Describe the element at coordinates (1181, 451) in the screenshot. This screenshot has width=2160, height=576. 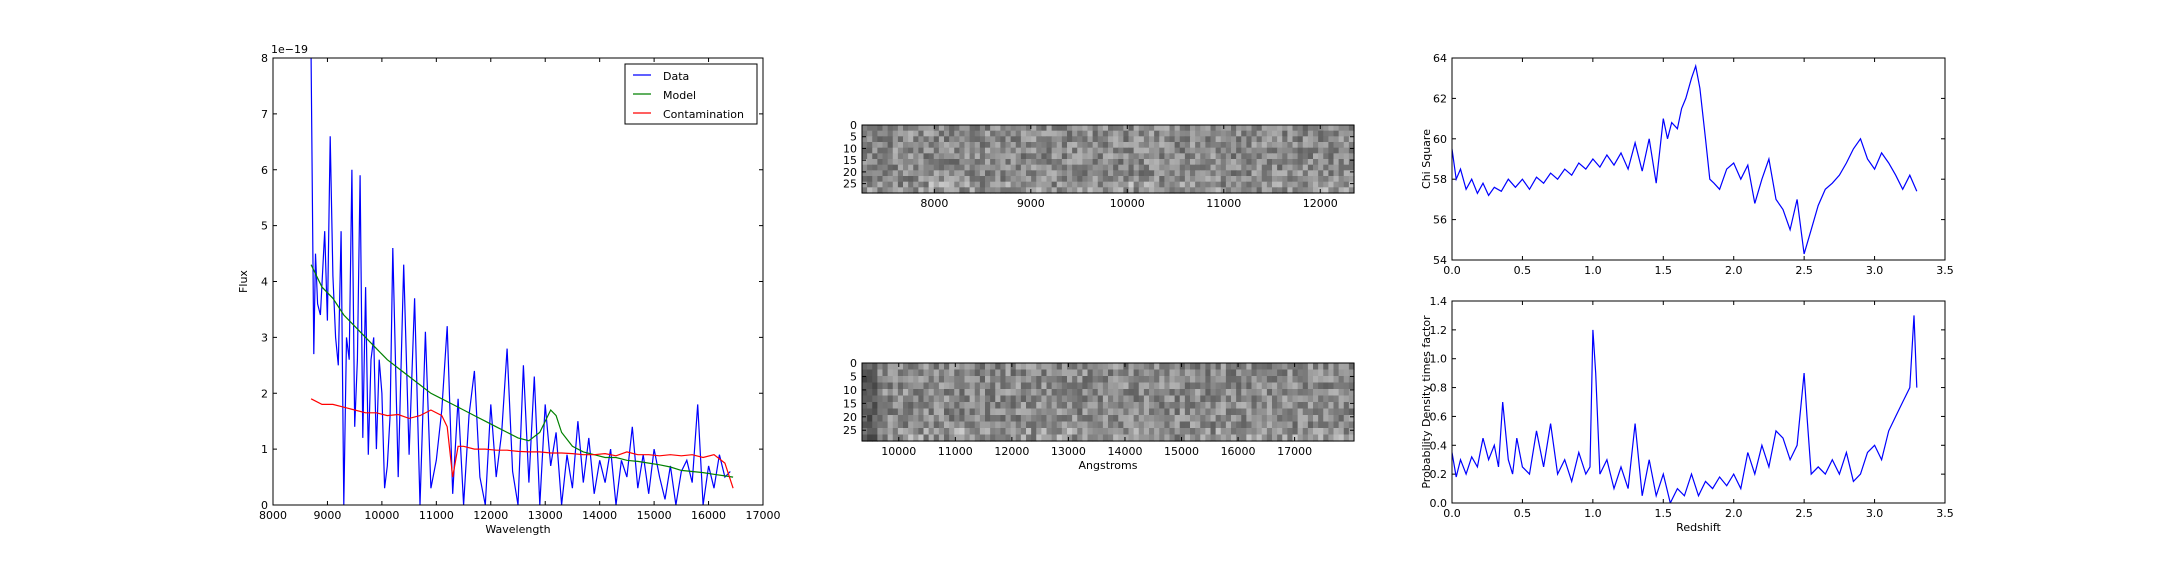
I see `x-tick-label: 15000` at that location.